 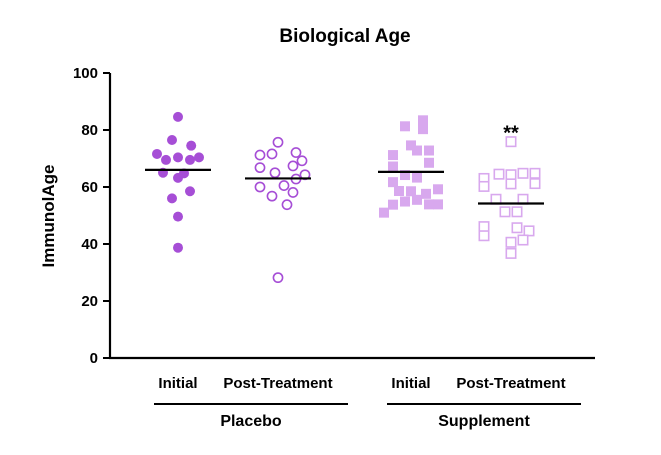 What do you see at coordinates (48, 216) in the screenshot?
I see `y-axis-label: ImmunolAge` at bounding box center [48, 216].